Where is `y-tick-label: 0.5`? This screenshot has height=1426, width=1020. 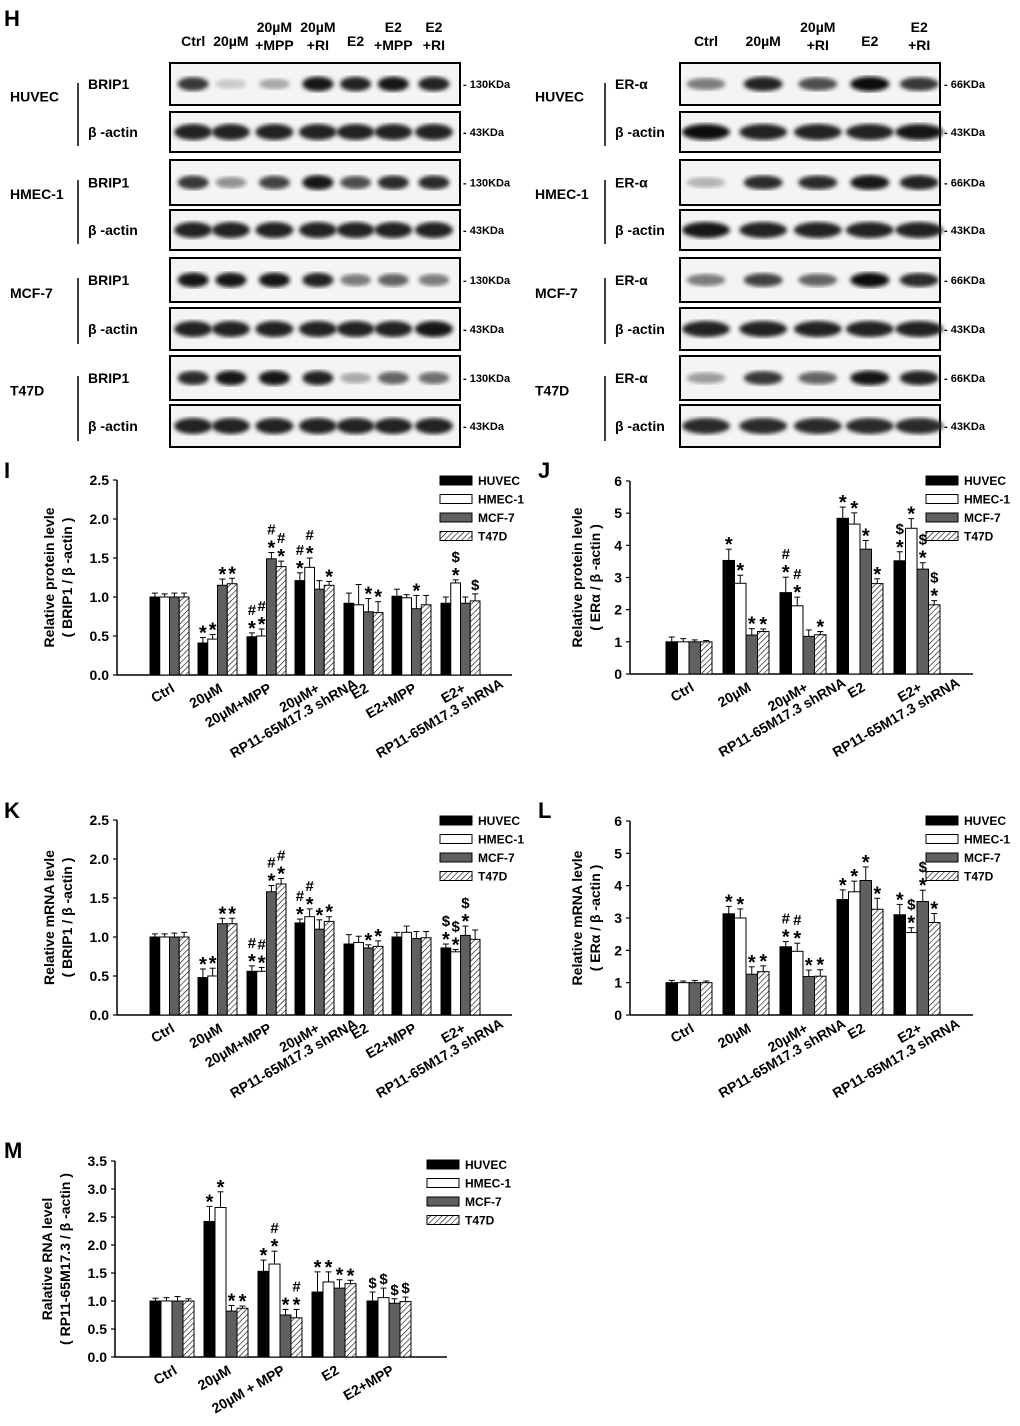 y-tick-label: 0.5 is located at coordinates (100, 636).